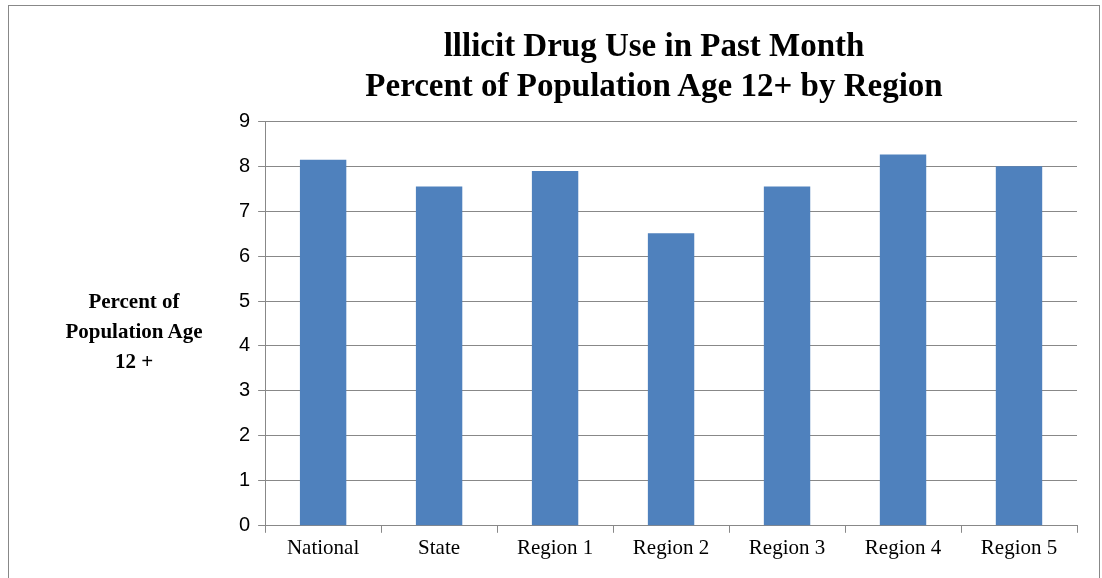 The height and width of the screenshot is (578, 1102). I want to click on x-tick-label: Region 2, so click(671, 546).